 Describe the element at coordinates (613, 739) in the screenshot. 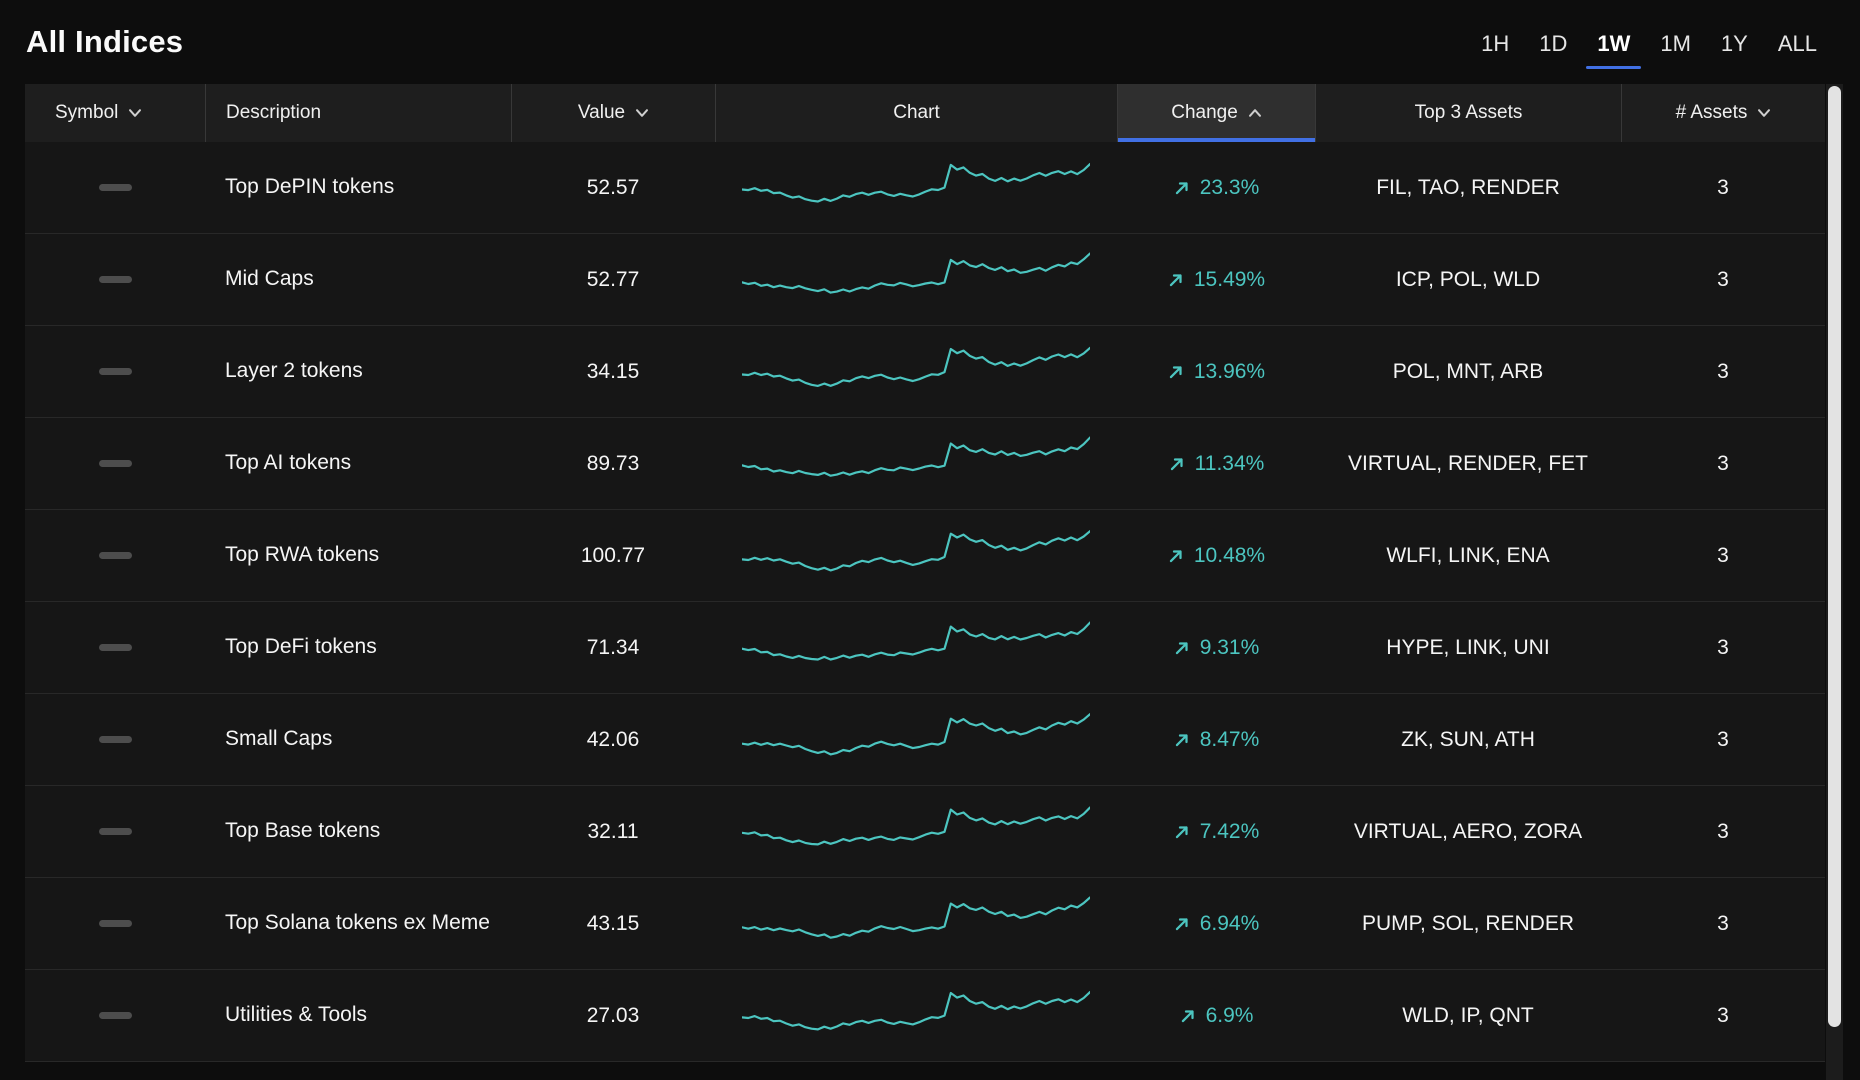

I see `value-cell: 42.06` at that location.